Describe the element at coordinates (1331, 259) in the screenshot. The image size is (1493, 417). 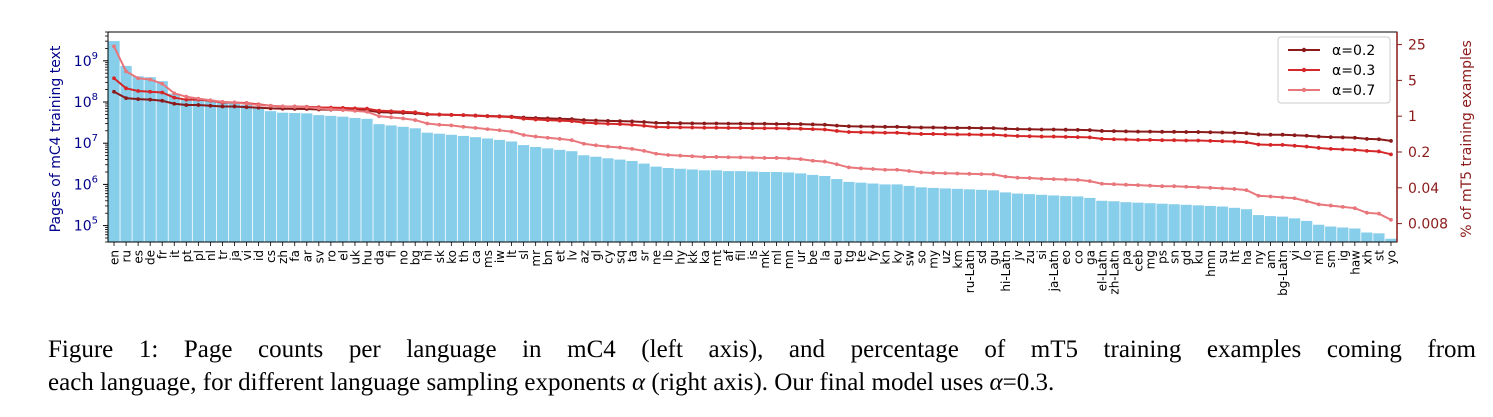
I see `x-tick-label-sm: sm` at that location.